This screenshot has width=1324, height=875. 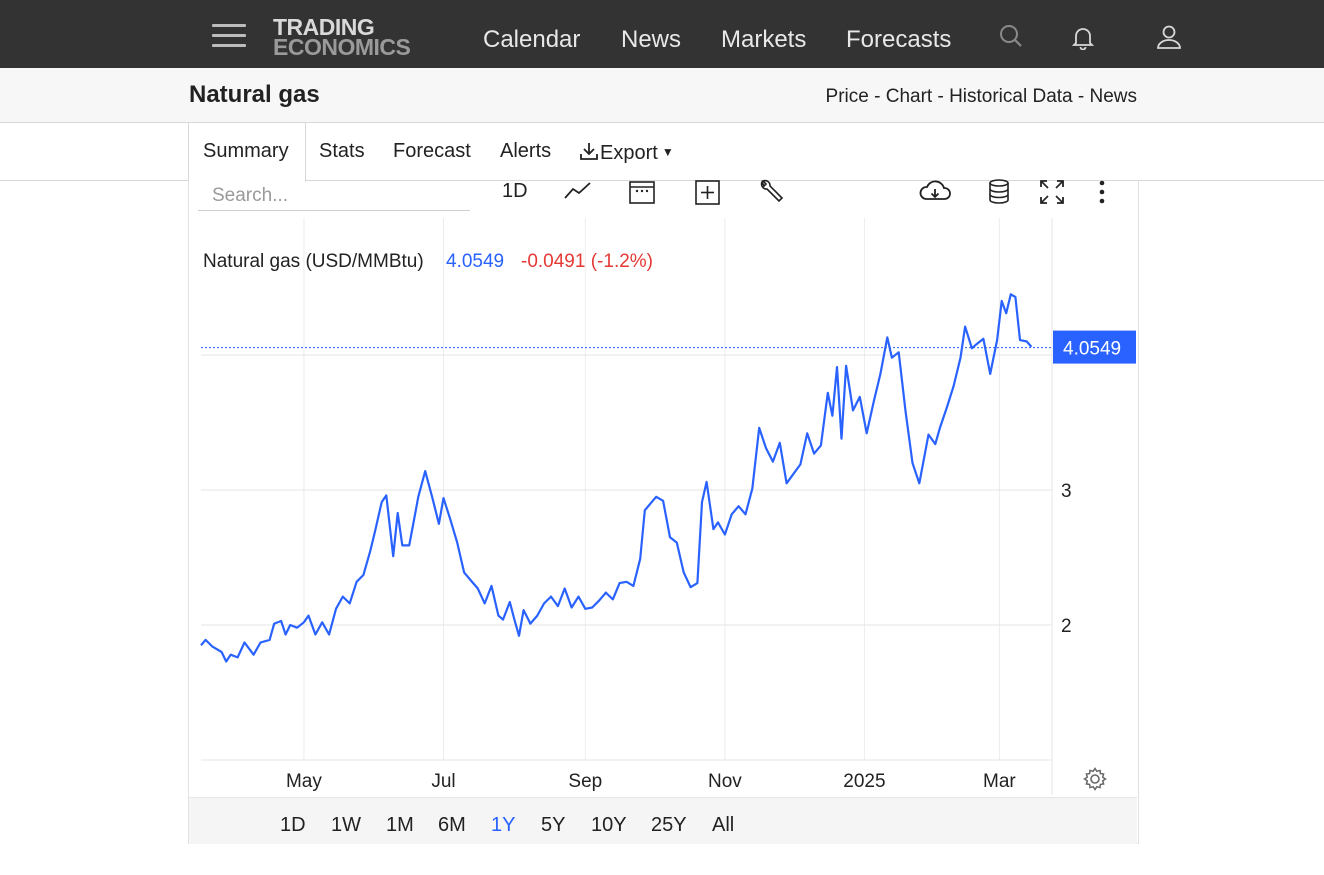 I want to click on tabs-row, so click(x=662, y=152).